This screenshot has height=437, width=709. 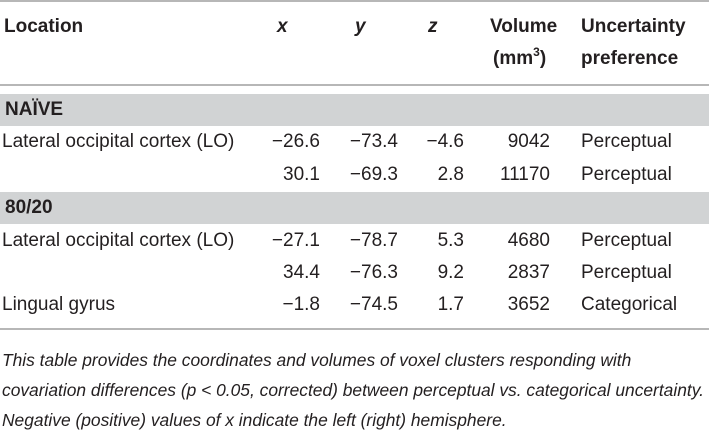 What do you see at coordinates (450, 174) in the screenshot?
I see `cell-z: 2.8` at bounding box center [450, 174].